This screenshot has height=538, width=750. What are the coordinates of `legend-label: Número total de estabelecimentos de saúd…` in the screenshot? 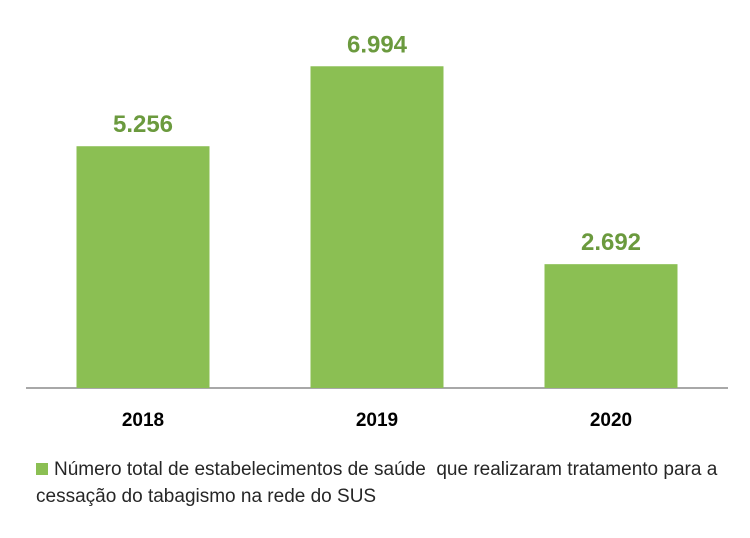 It's located at (379, 483).